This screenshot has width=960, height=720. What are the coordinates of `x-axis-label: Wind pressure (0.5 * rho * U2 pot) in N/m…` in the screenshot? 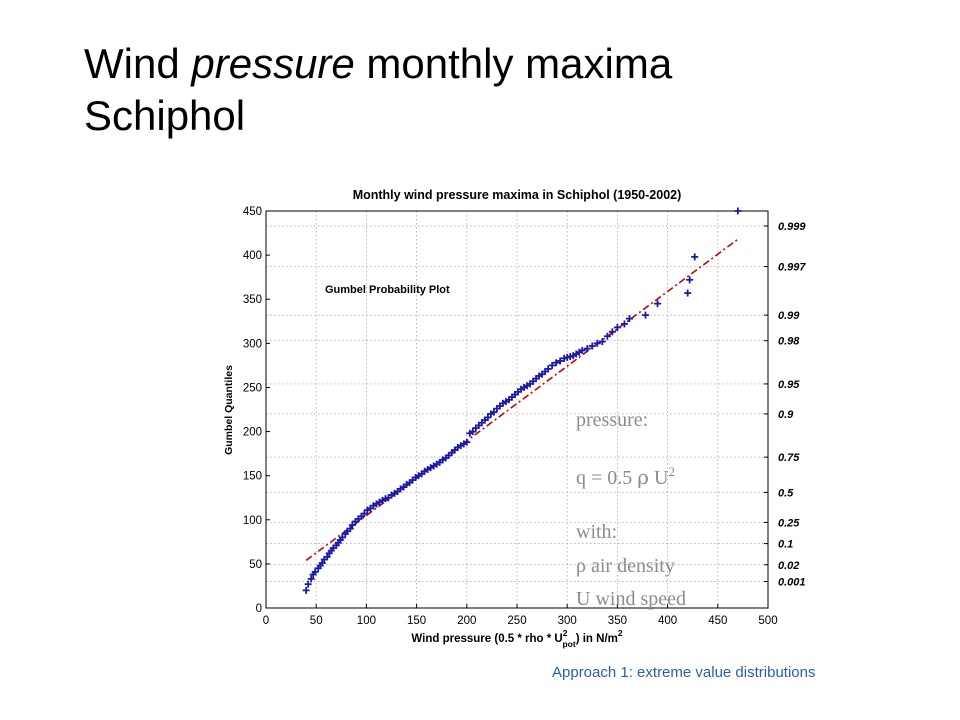 It's located at (516, 638).